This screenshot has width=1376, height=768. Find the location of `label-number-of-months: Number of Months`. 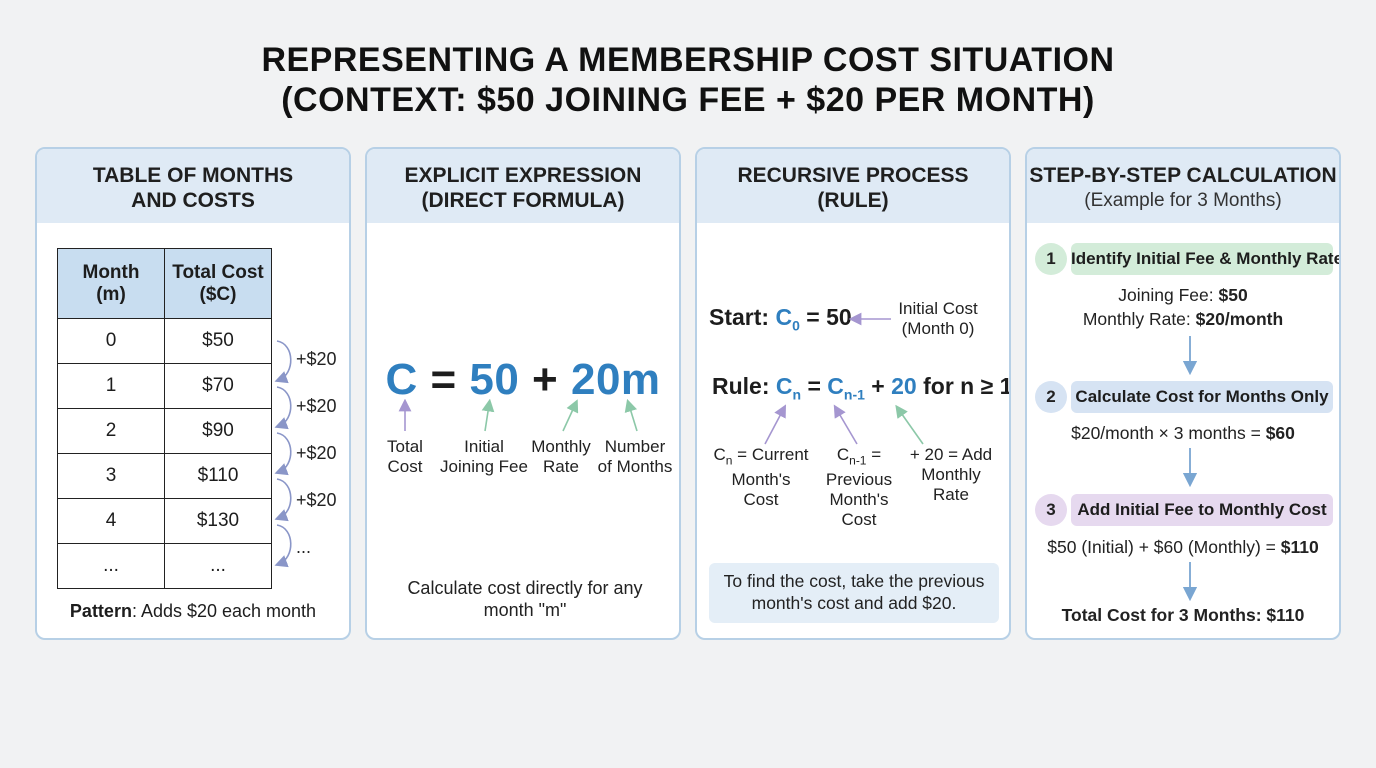

label-number-of-months: Number of Months is located at coordinates (635, 456).